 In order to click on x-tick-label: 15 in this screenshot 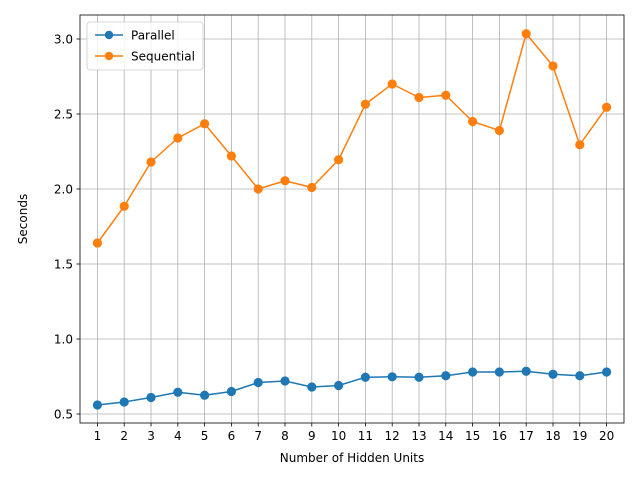, I will do `click(472, 436)`.